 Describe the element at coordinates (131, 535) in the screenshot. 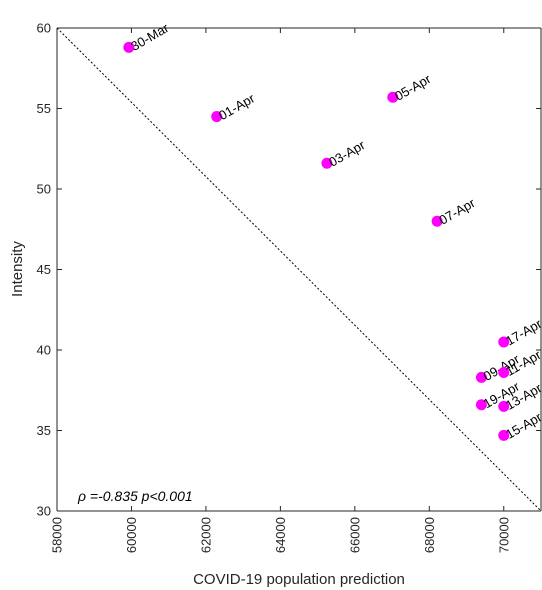

I see `x-tick-label: 60000` at that location.